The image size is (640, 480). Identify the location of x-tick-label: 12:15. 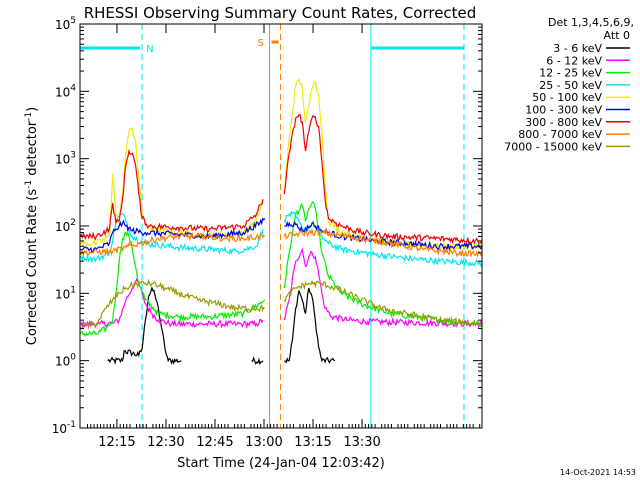
(116, 442).